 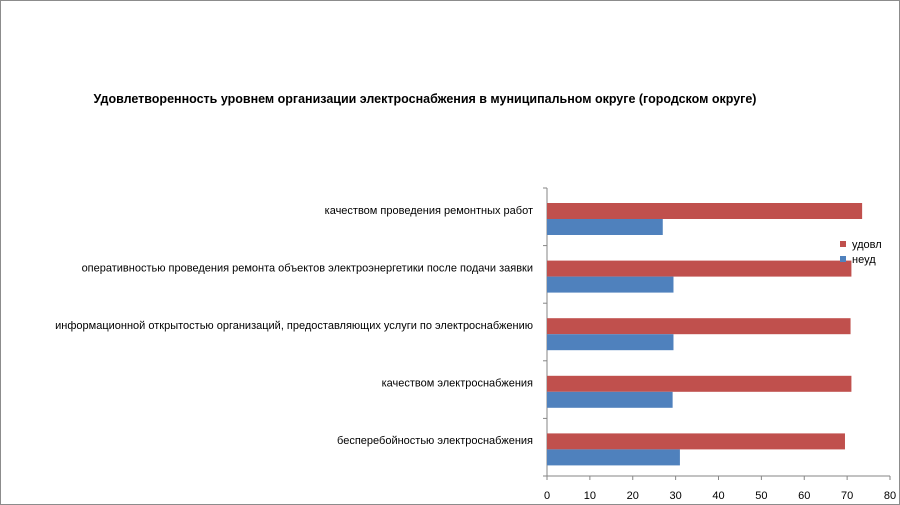 I want to click on legend: удовл неуд, so click(x=861, y=252).